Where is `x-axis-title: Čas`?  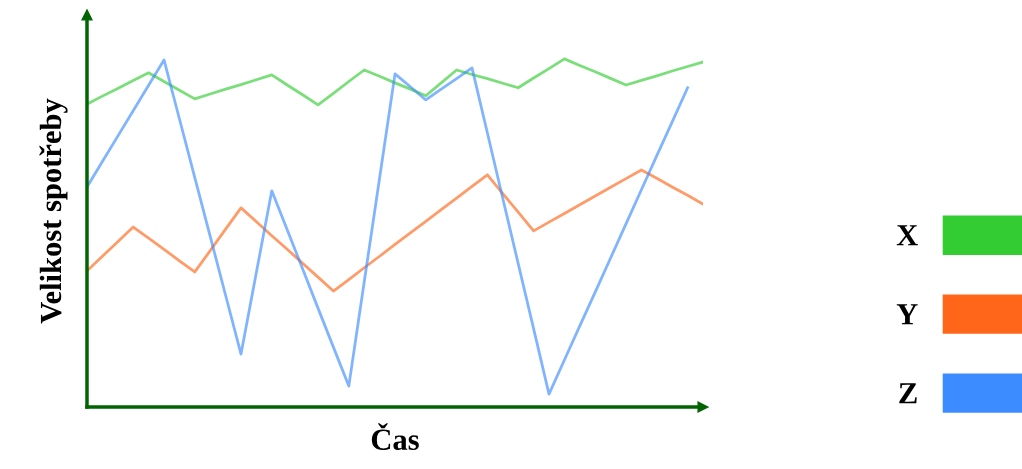 x-axis-title: Čas is located at coordinates (395, 437).